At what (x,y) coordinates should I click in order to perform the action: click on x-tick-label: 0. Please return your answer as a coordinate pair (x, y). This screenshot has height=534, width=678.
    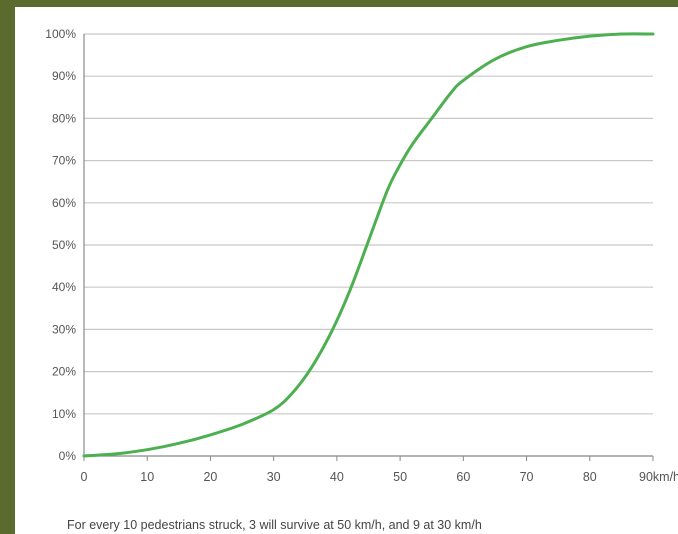
    Looking at the image, I should click on (84, 477).